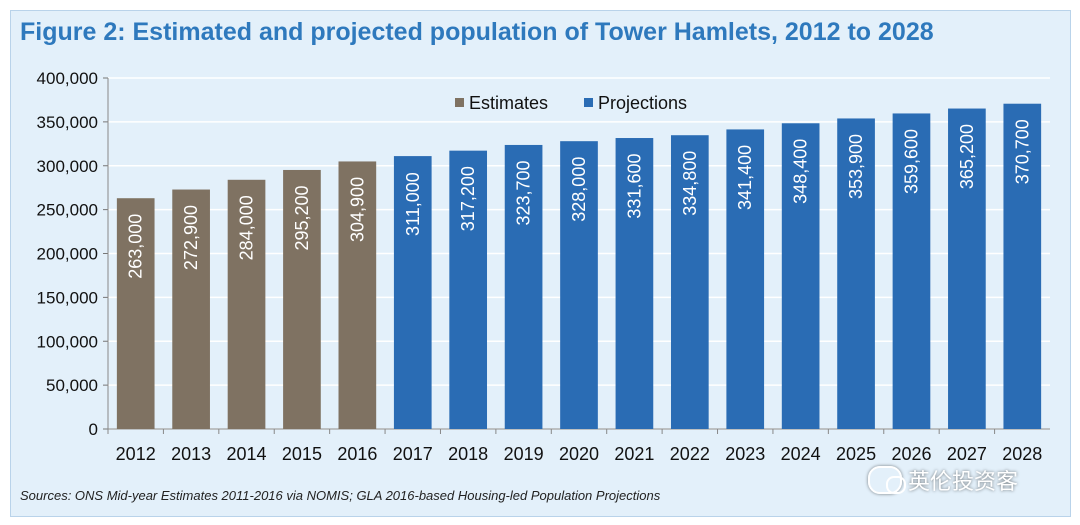 Image resolution: width=1080 pixels, height=525 pixels. I want to click on bar-projection-2026, so click(911, 271).